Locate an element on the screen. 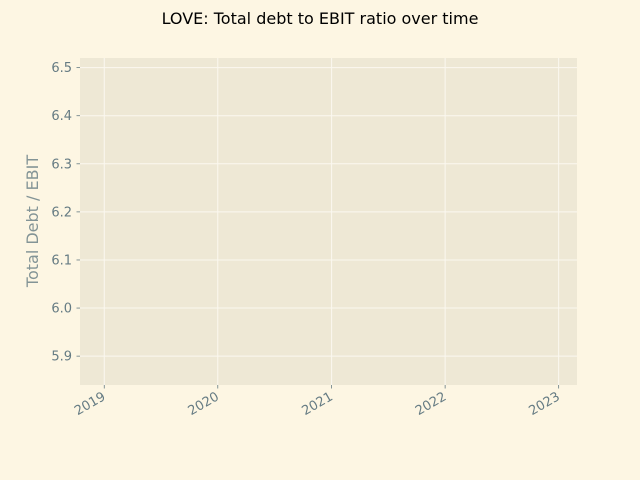  y-axis-label: Total Debt / EBIT is located at coordinates (32, 221).